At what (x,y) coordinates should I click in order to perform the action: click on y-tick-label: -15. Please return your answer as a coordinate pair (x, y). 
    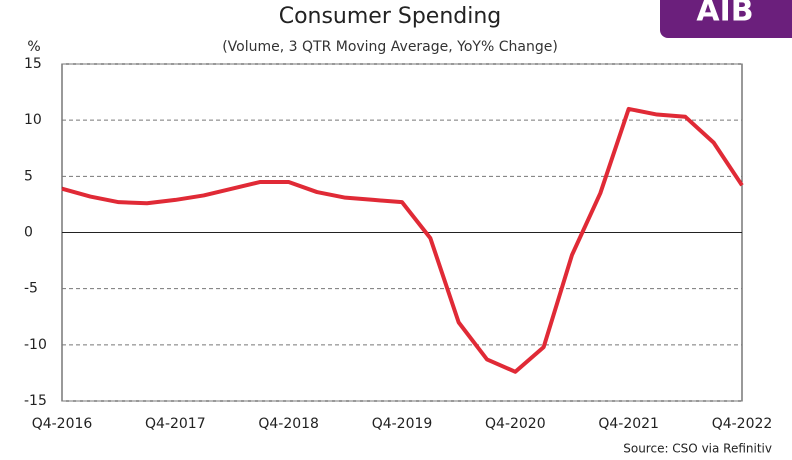
    Looking at the image, I should click on (35, 401).